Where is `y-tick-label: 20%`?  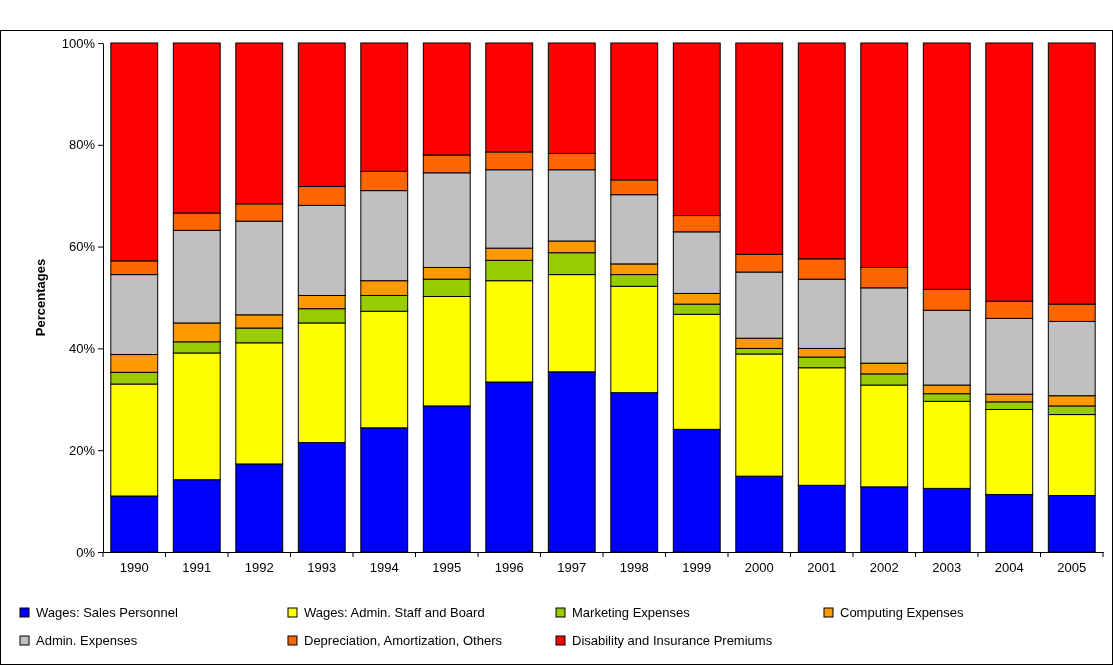 y-tick-label: 20% is located at coordinates (82, 450).